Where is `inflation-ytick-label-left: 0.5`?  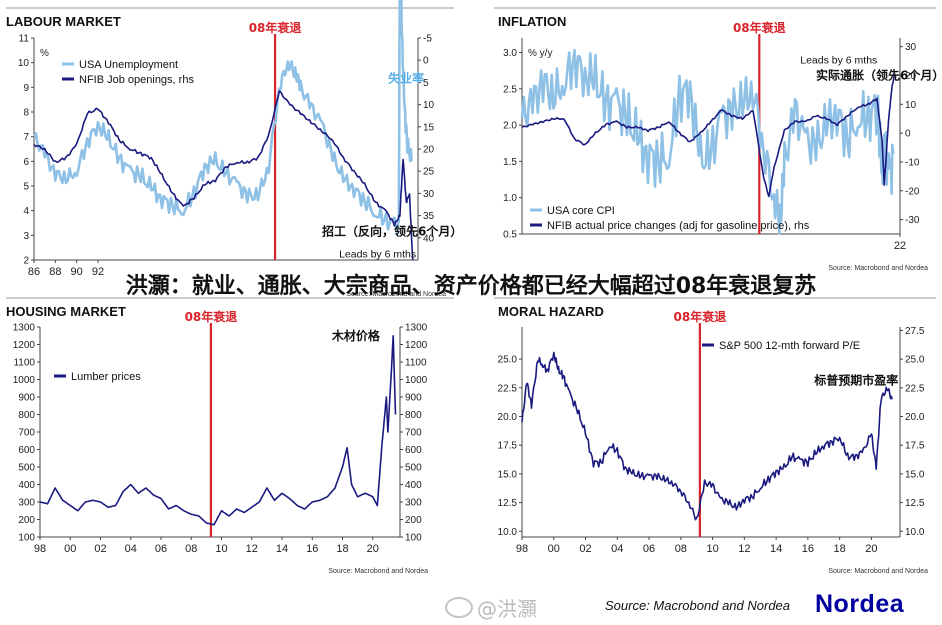
inflation-ytick-label-left: 0.5 is located at coordinates (510, 235).